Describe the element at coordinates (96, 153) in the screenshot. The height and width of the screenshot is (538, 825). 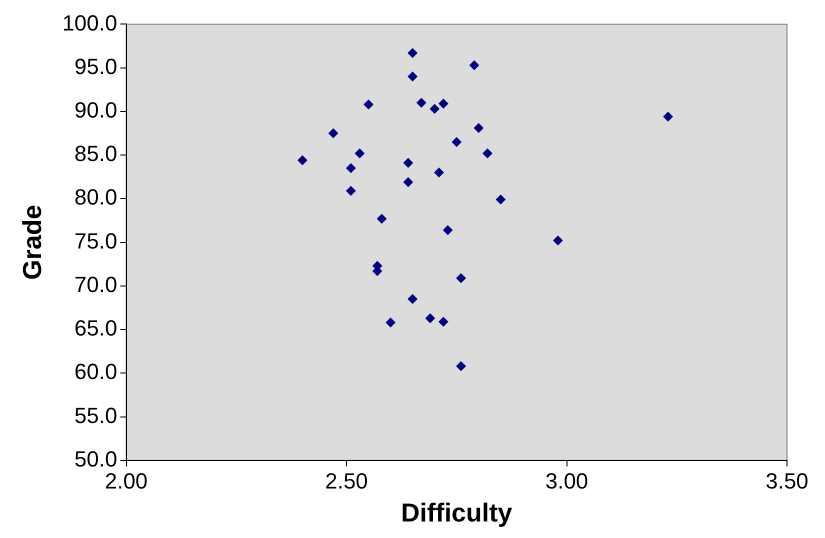
I see `y-tick-label: 85.0` at that location.